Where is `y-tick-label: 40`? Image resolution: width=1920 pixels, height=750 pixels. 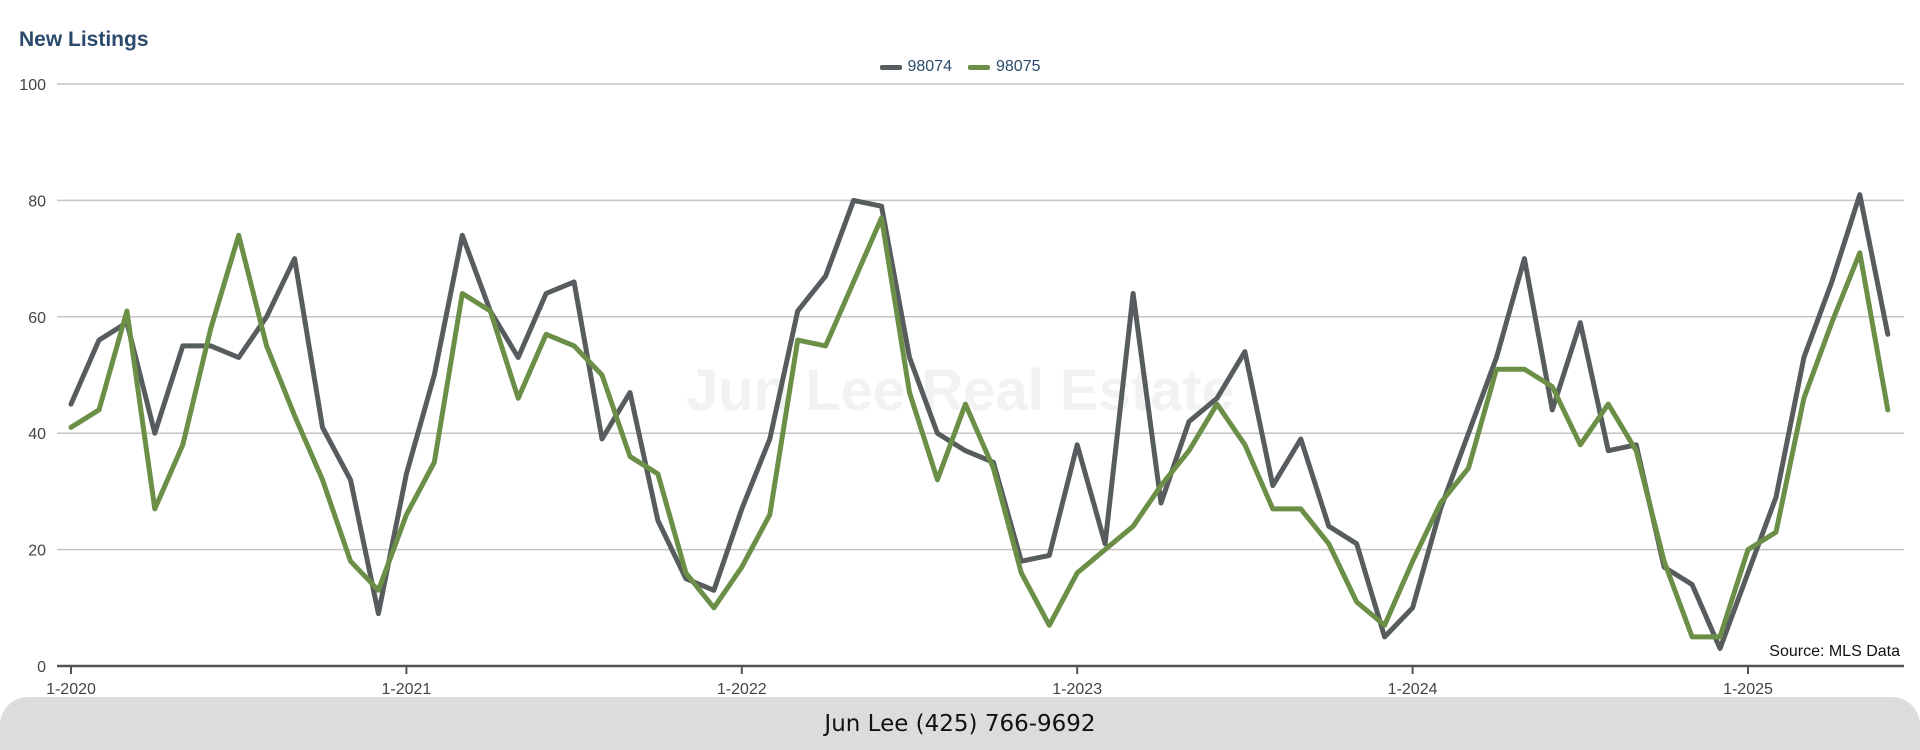 y-tick-label: 40 is located at coordinates (37, 434).